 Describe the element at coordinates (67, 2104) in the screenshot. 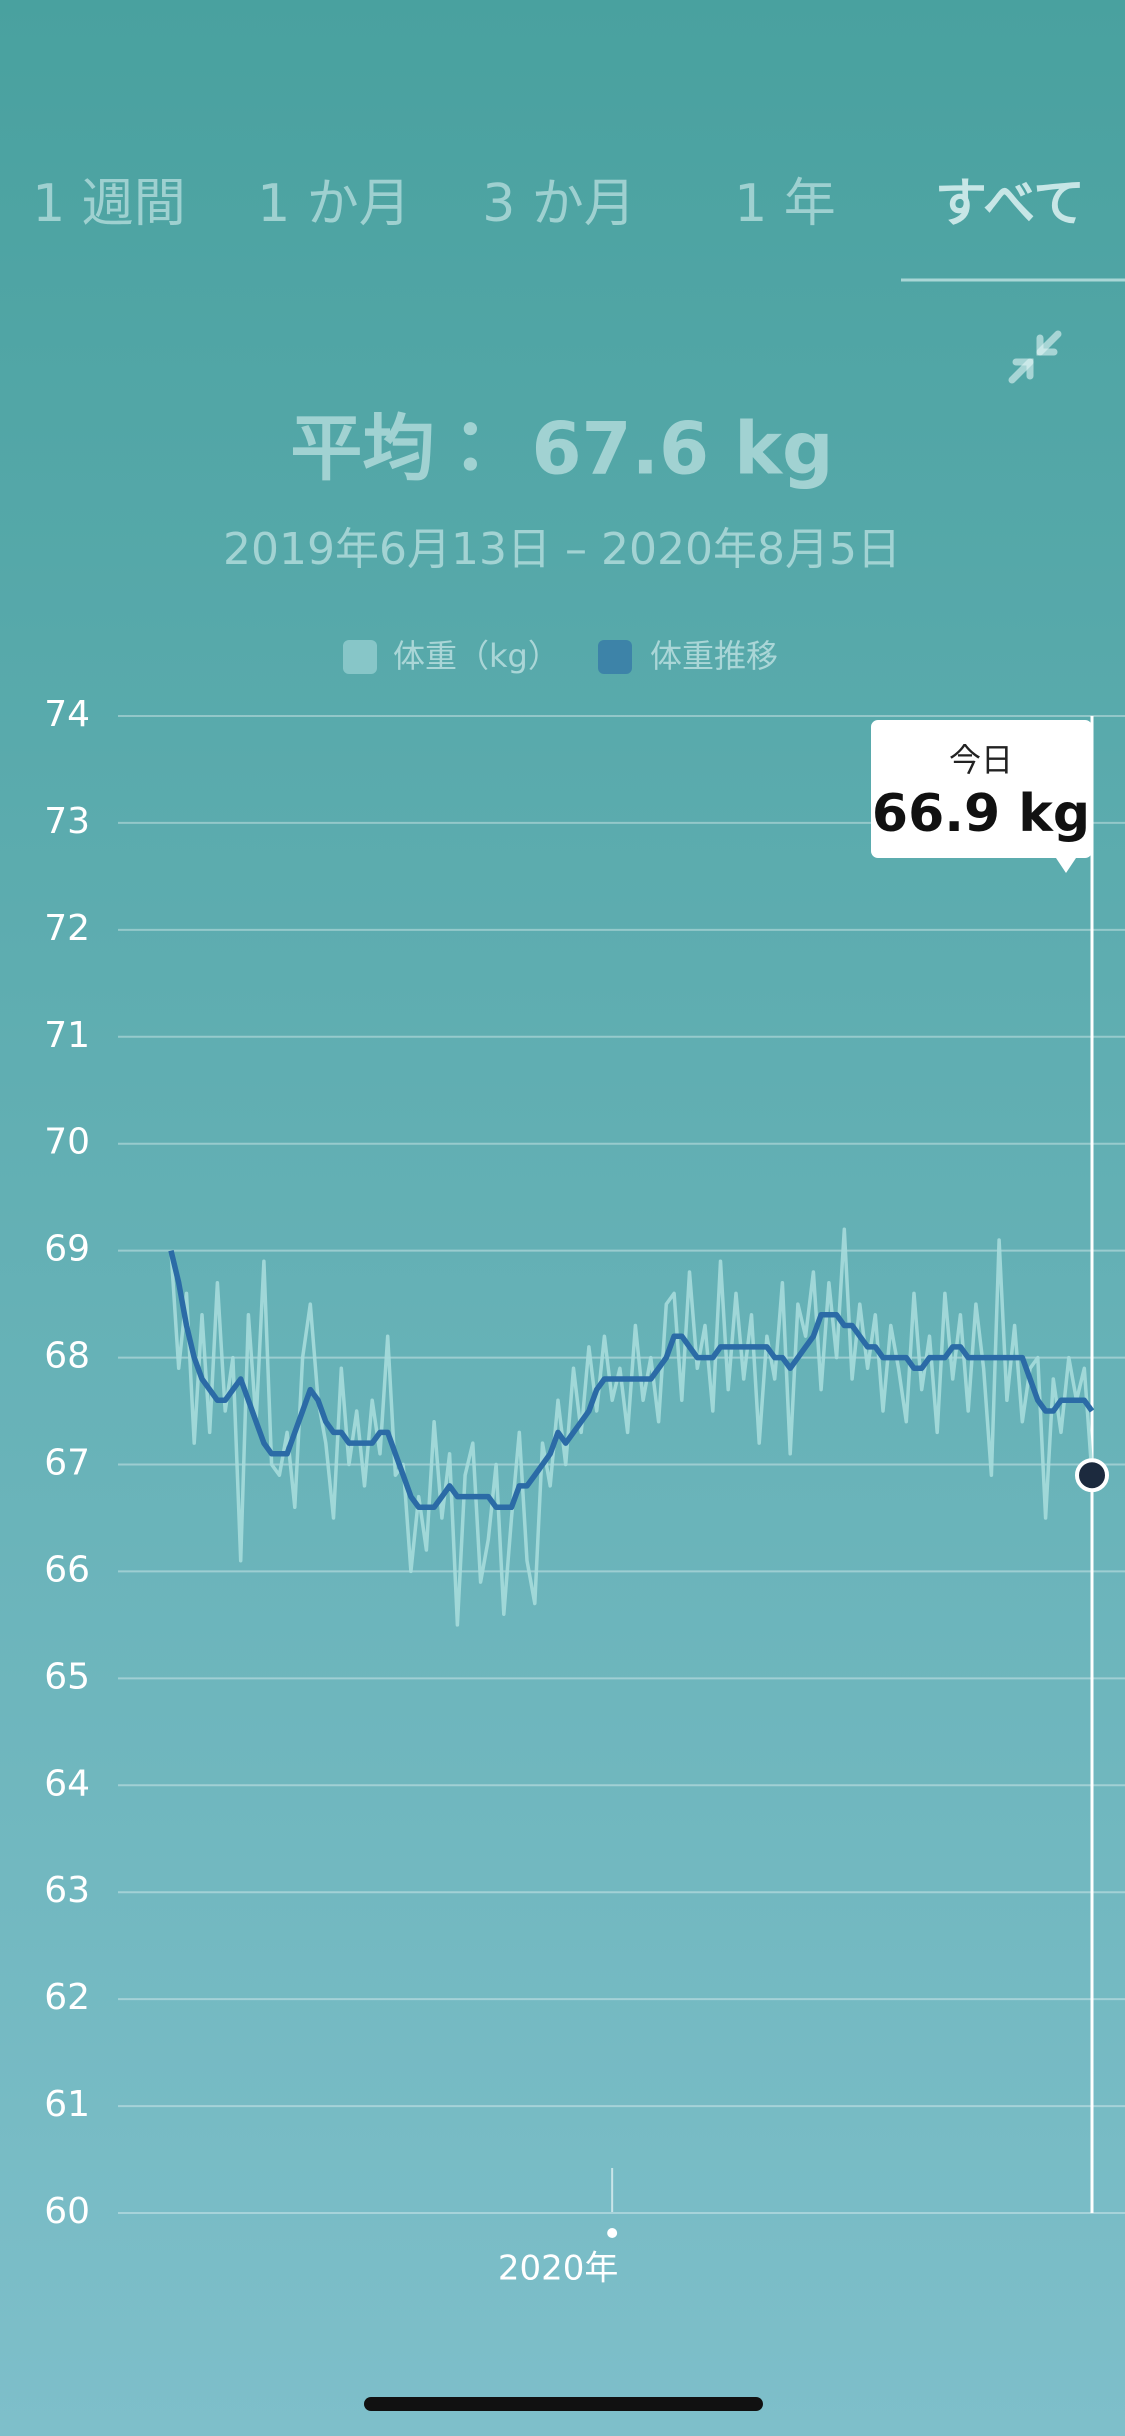

I see `y-tick-label: 61` at that location.